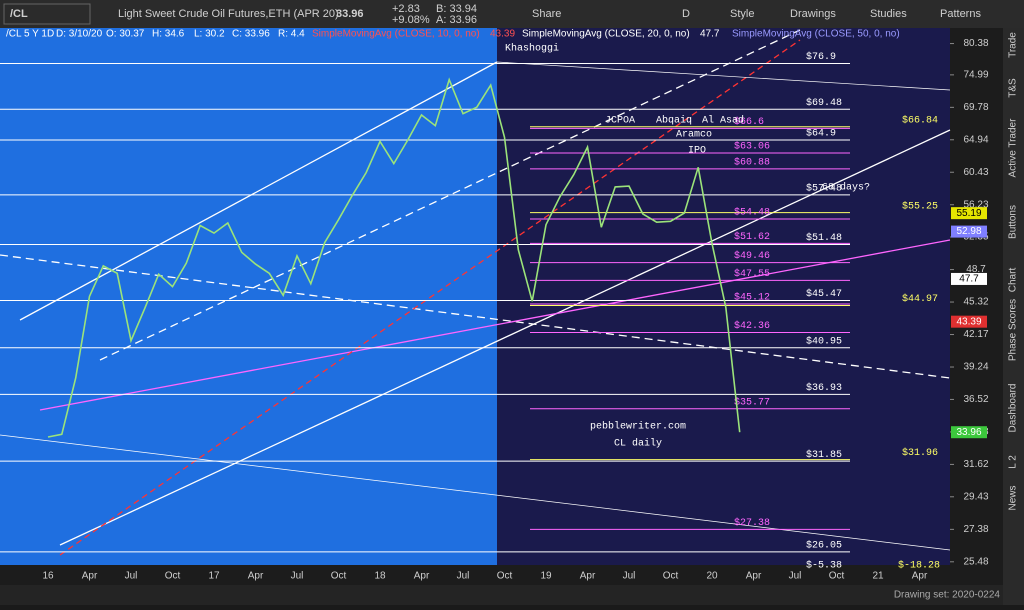 Image resolution: width=1024 pixels, height=610 pixels. What do you see at coordinates (975, 302) in the screenshot?
I see `y-tick-label: 45.32` at bounding box center [975, 302].